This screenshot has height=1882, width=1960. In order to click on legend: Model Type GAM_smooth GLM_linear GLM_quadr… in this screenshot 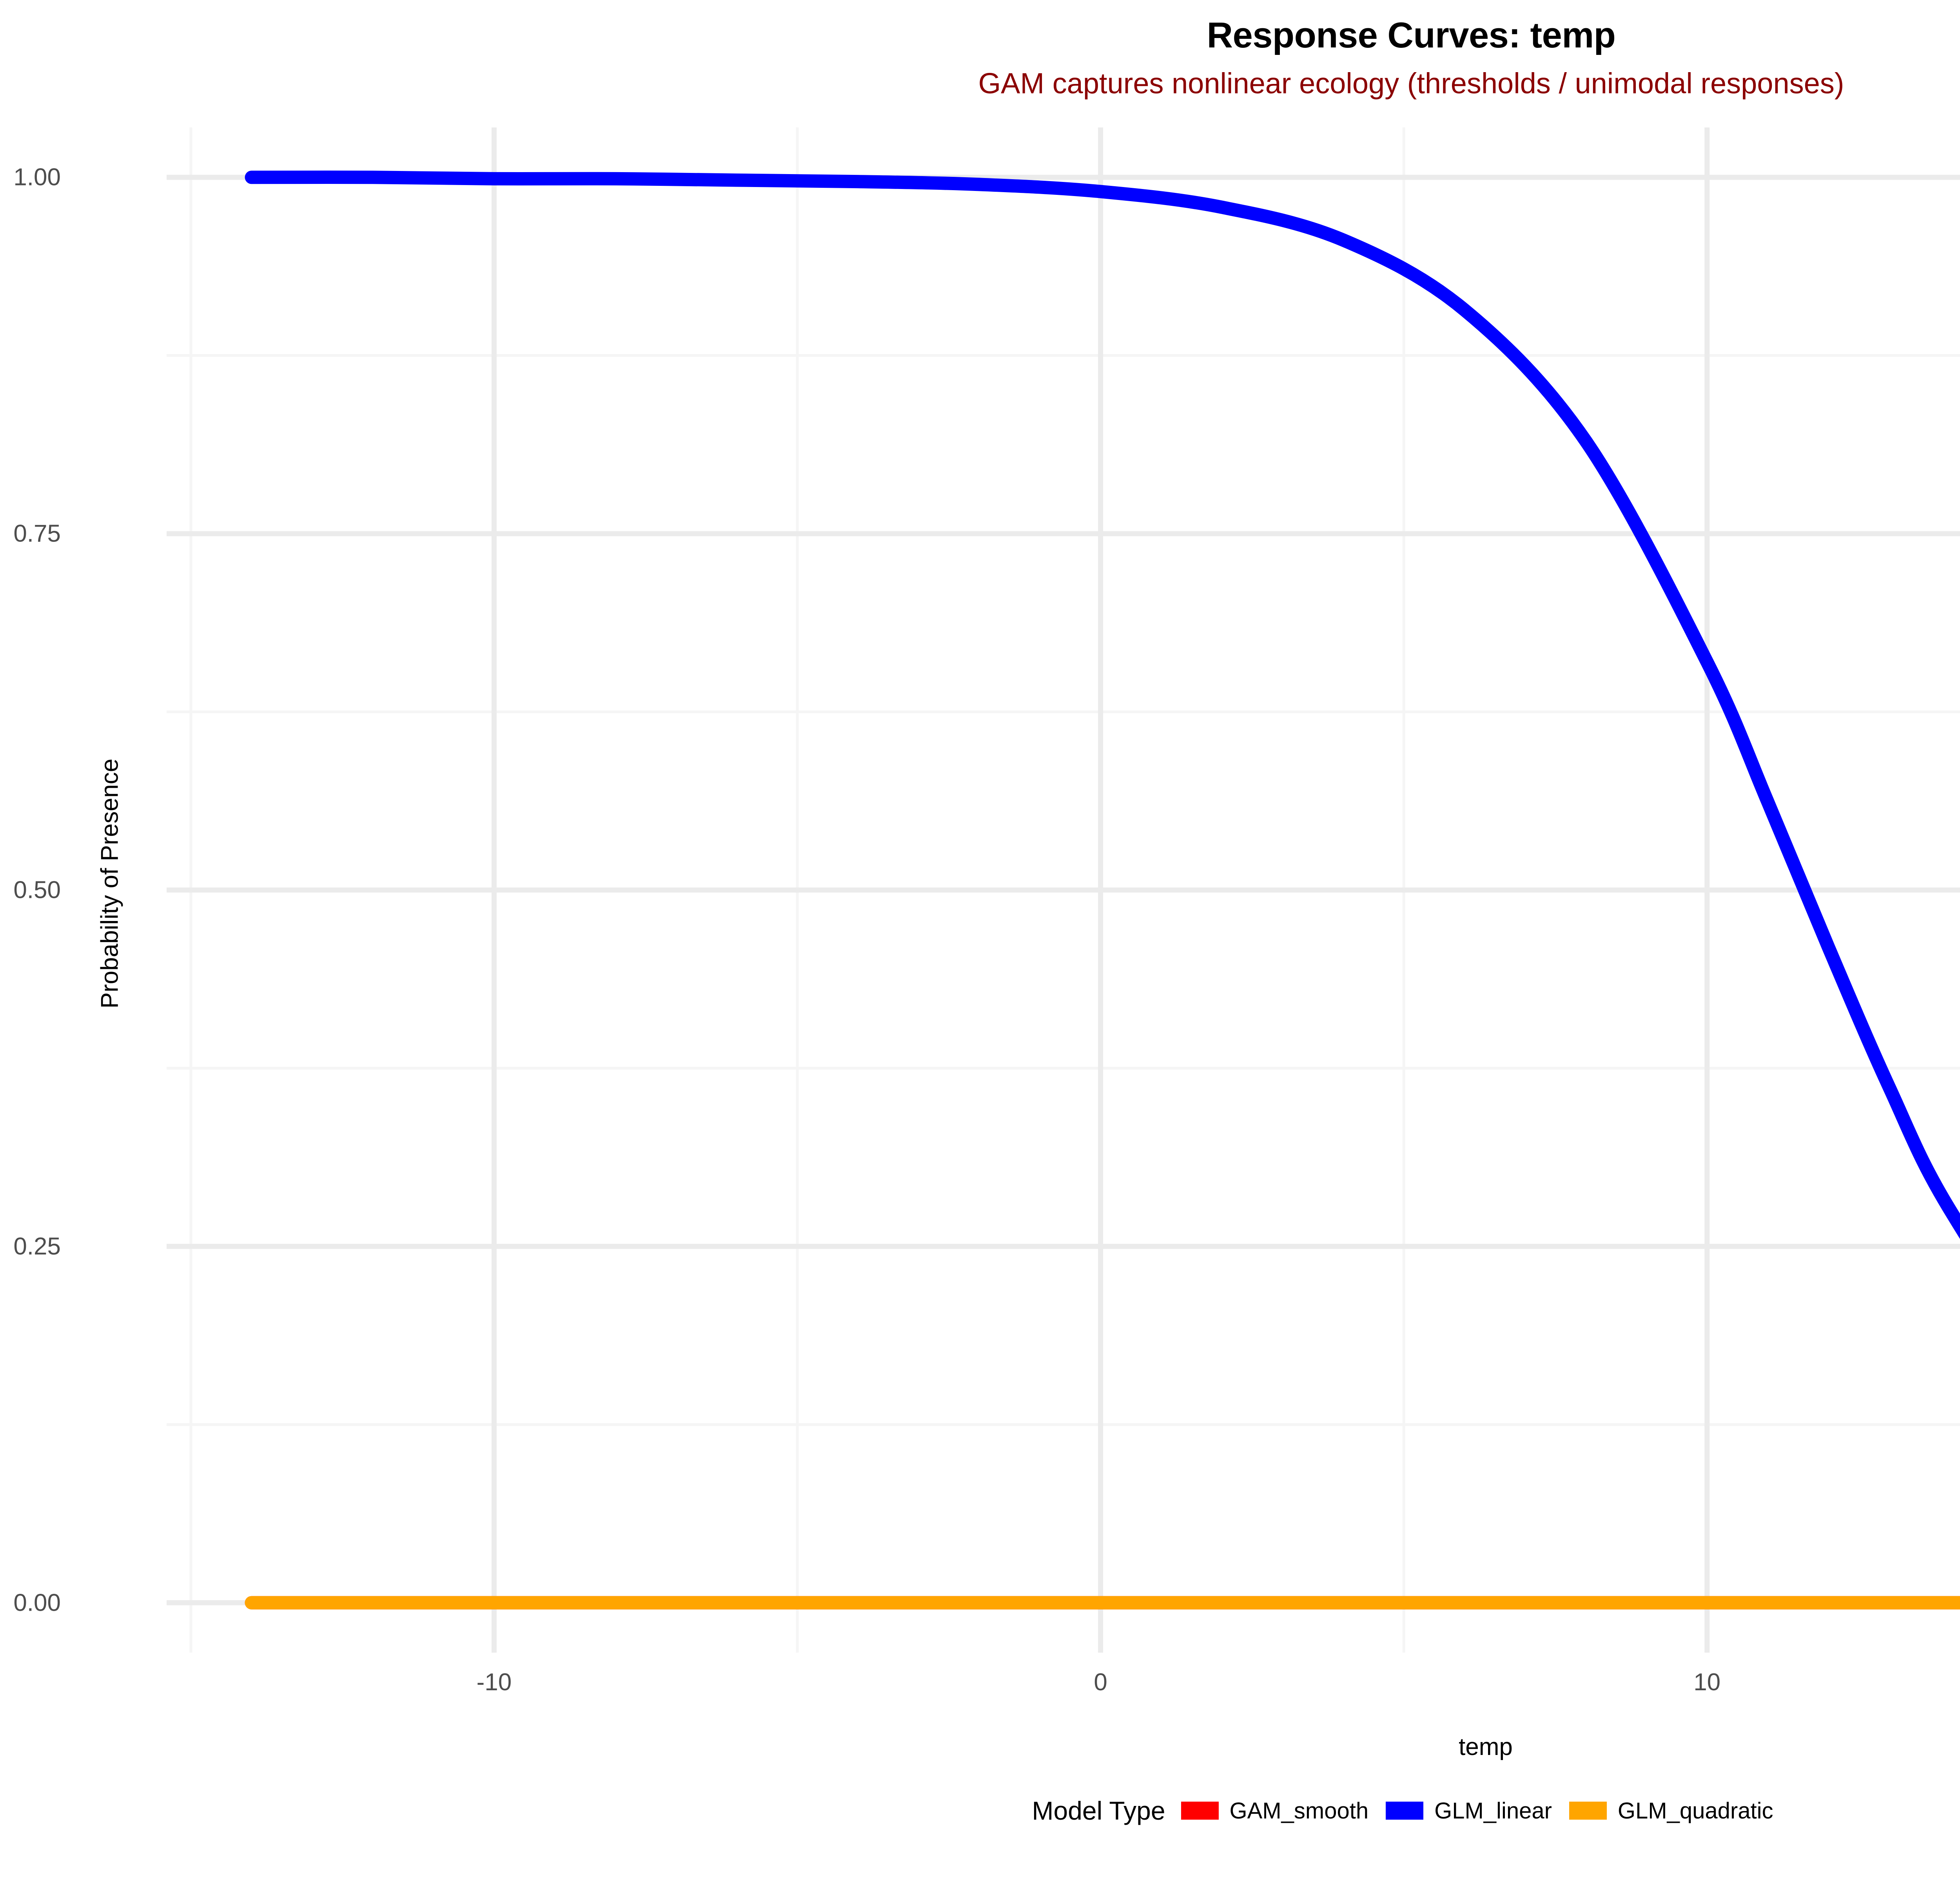, I will do `click(980, 1811)`.